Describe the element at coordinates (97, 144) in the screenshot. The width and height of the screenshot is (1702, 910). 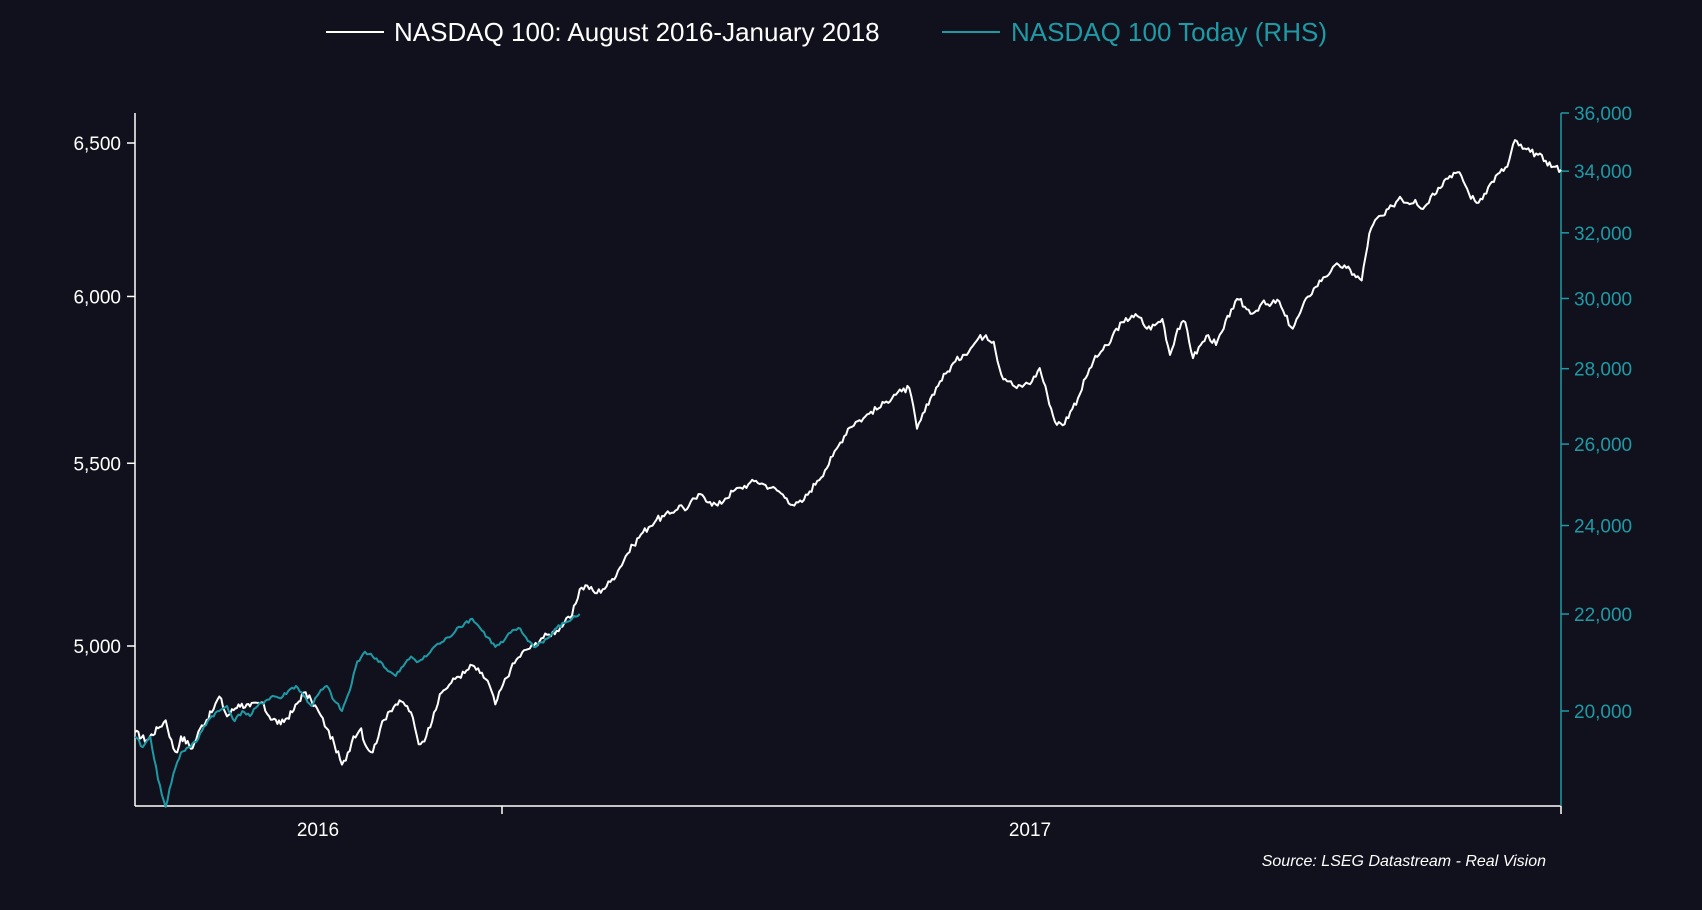
I see `left-tick-label: 6,500` at that location.